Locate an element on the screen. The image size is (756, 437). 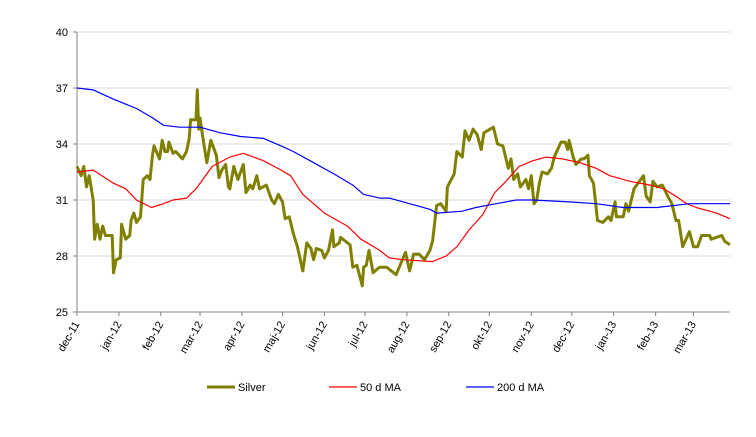
y-tick-label: 25 is located at coordinates (62, 313).